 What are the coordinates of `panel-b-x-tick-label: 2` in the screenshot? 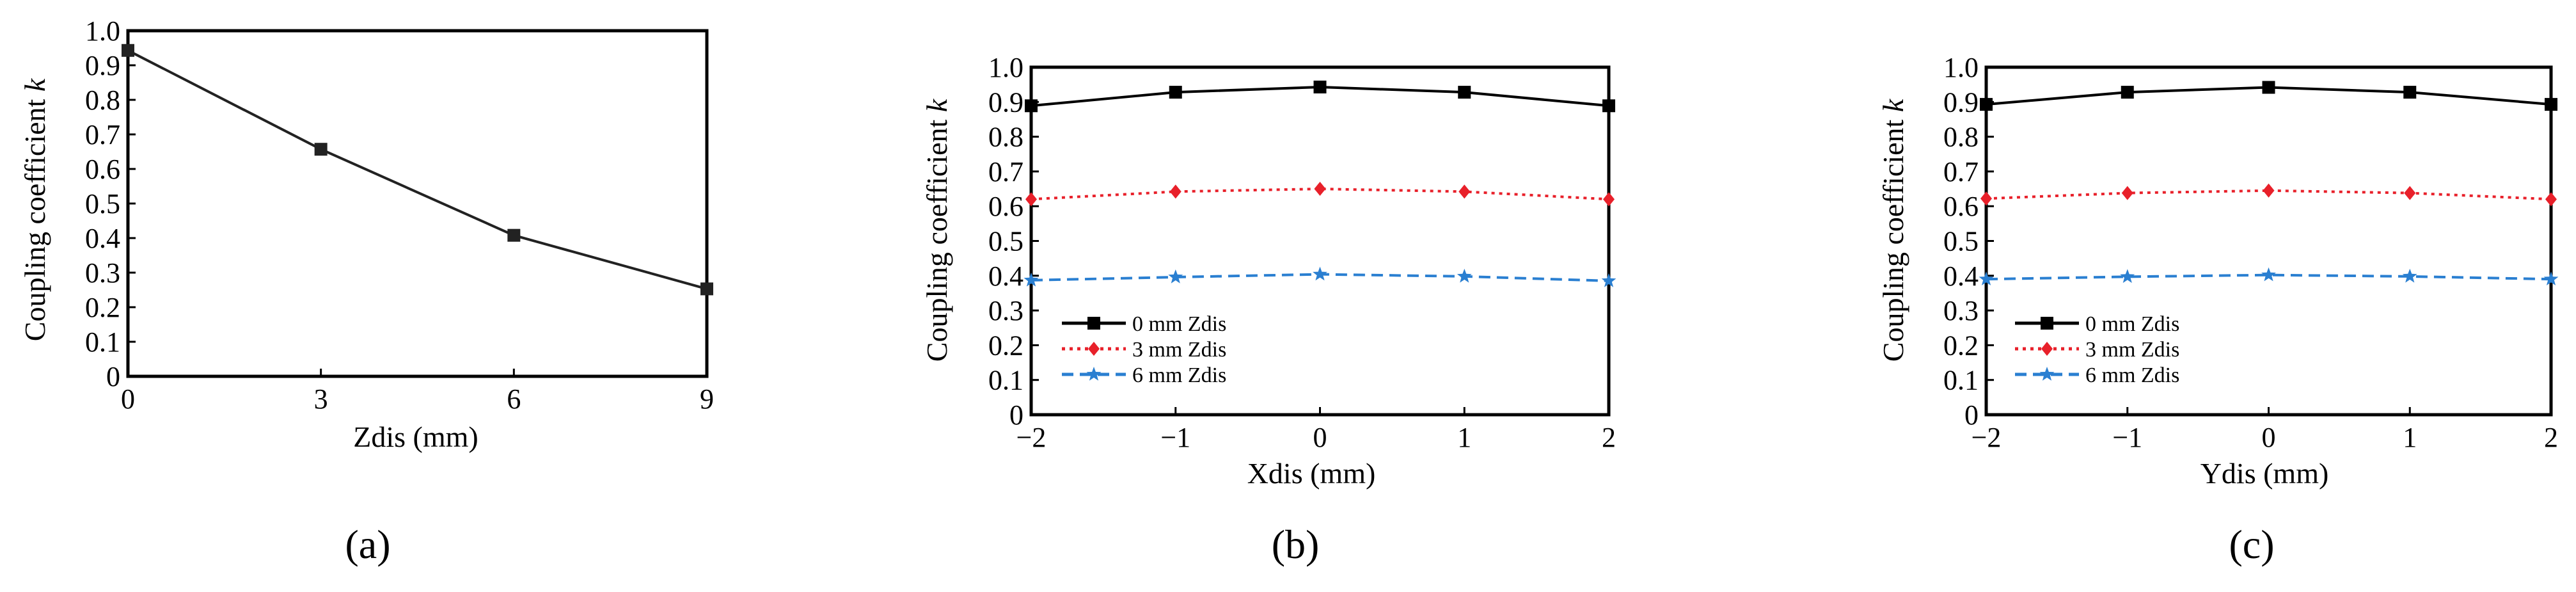 It's located at (1609, 437).